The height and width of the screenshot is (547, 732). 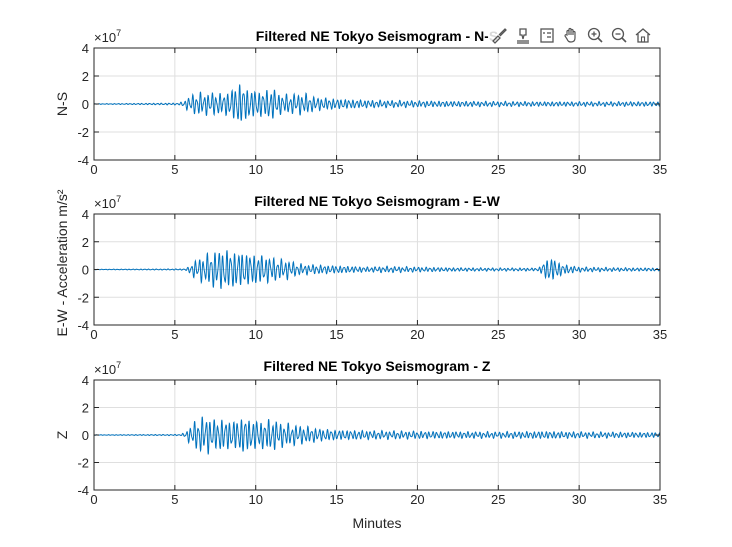 I want to click on figure-ylabel: E-W - Acceleration m/s², so click(x=62, y=262).